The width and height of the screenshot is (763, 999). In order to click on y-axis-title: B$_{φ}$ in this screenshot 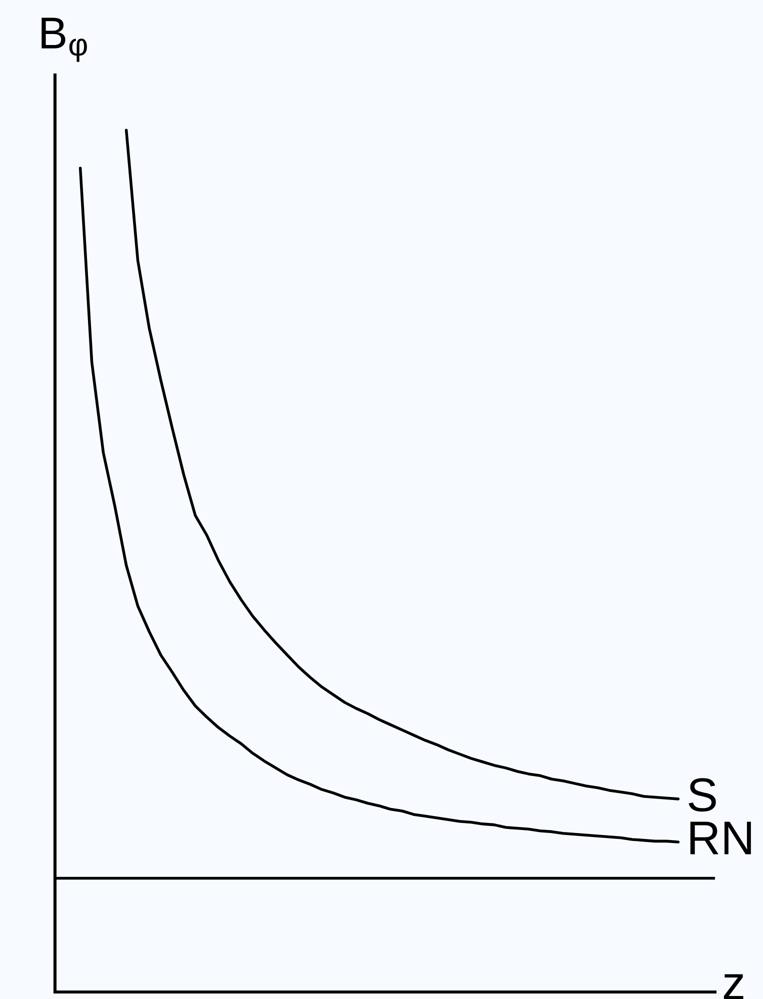, I will do `click(64, 40)`.